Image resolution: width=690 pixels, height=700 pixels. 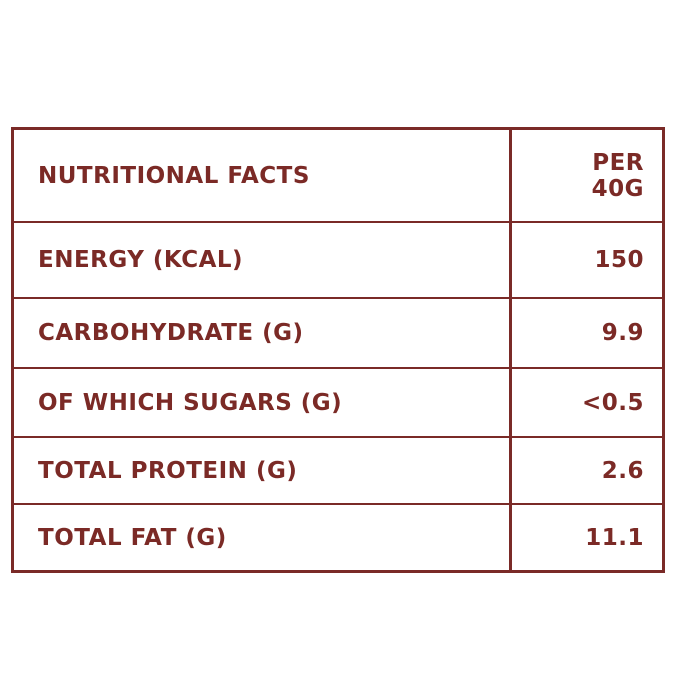 I want to click on nutrient-value: 11.1, so click(x=585, y=537).